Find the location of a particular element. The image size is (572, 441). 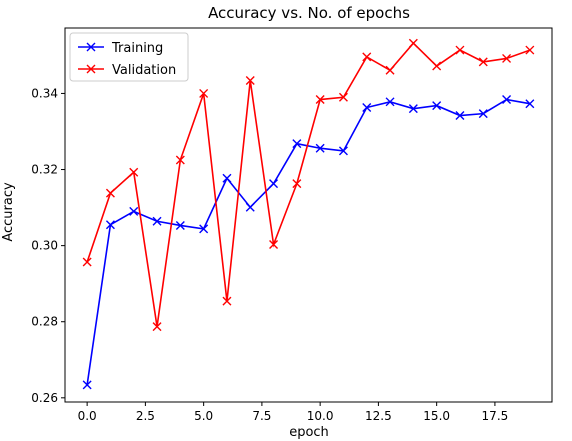

x-tick-label: 7.5 is located at coordinates (261, 416).